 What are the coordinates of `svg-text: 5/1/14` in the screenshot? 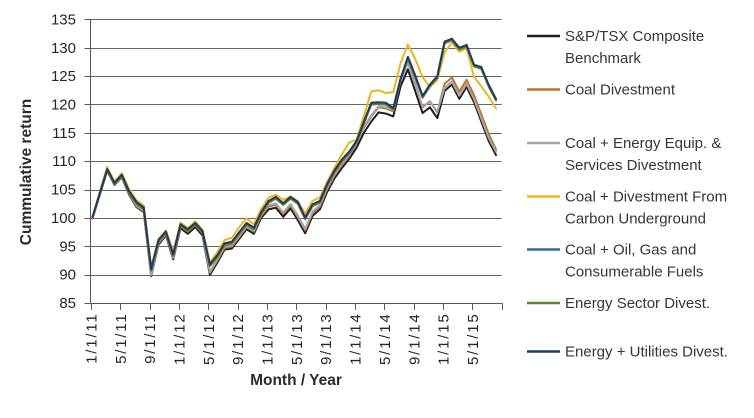 It's located at (385, 339).